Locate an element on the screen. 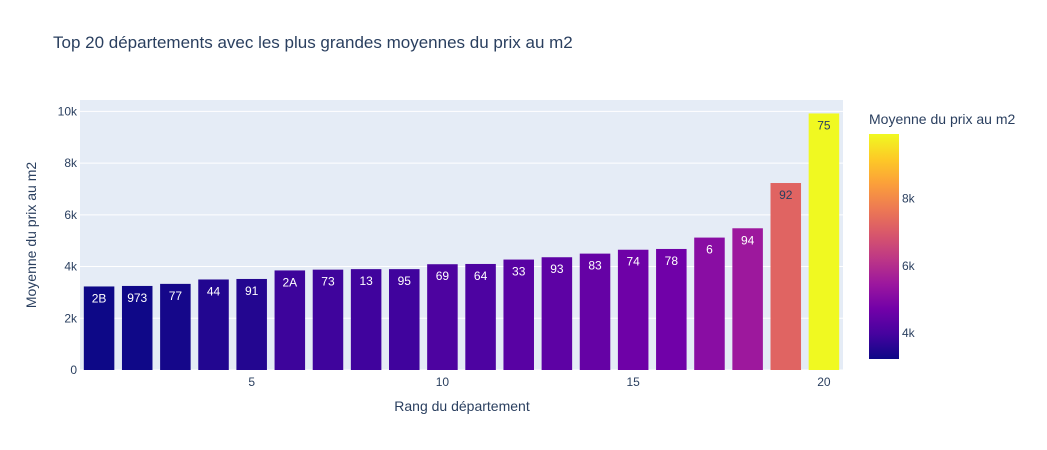 This screenshot has height=450, width=1047. bar-label: 64 is located at coordinates (481, 276).